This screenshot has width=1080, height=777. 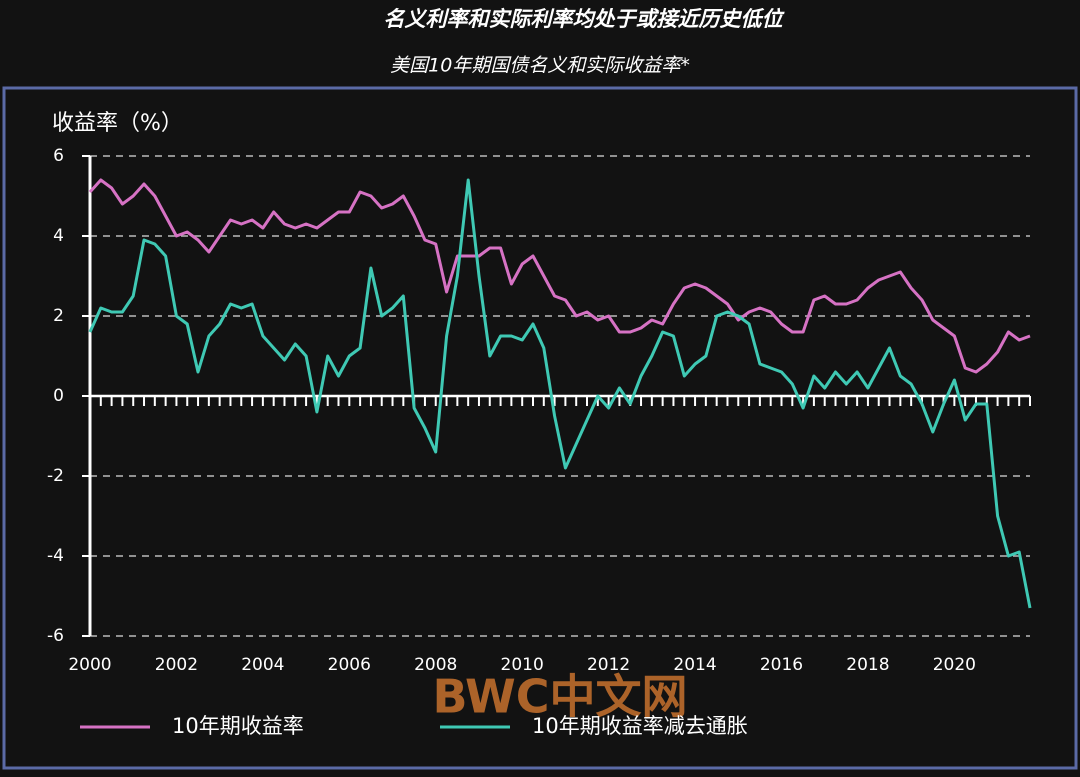 What do you see at coordinates (559, 697) in the screenshot?
I see `watermark: BWC中文网` at bounding box center [559, 697].